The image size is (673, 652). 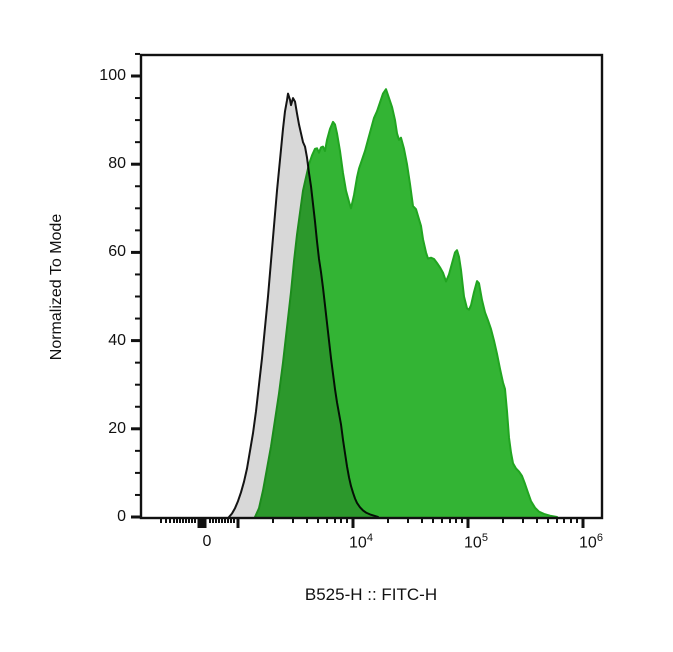 I want to click on y-tick-label: 80, so click(x=117, y=164).